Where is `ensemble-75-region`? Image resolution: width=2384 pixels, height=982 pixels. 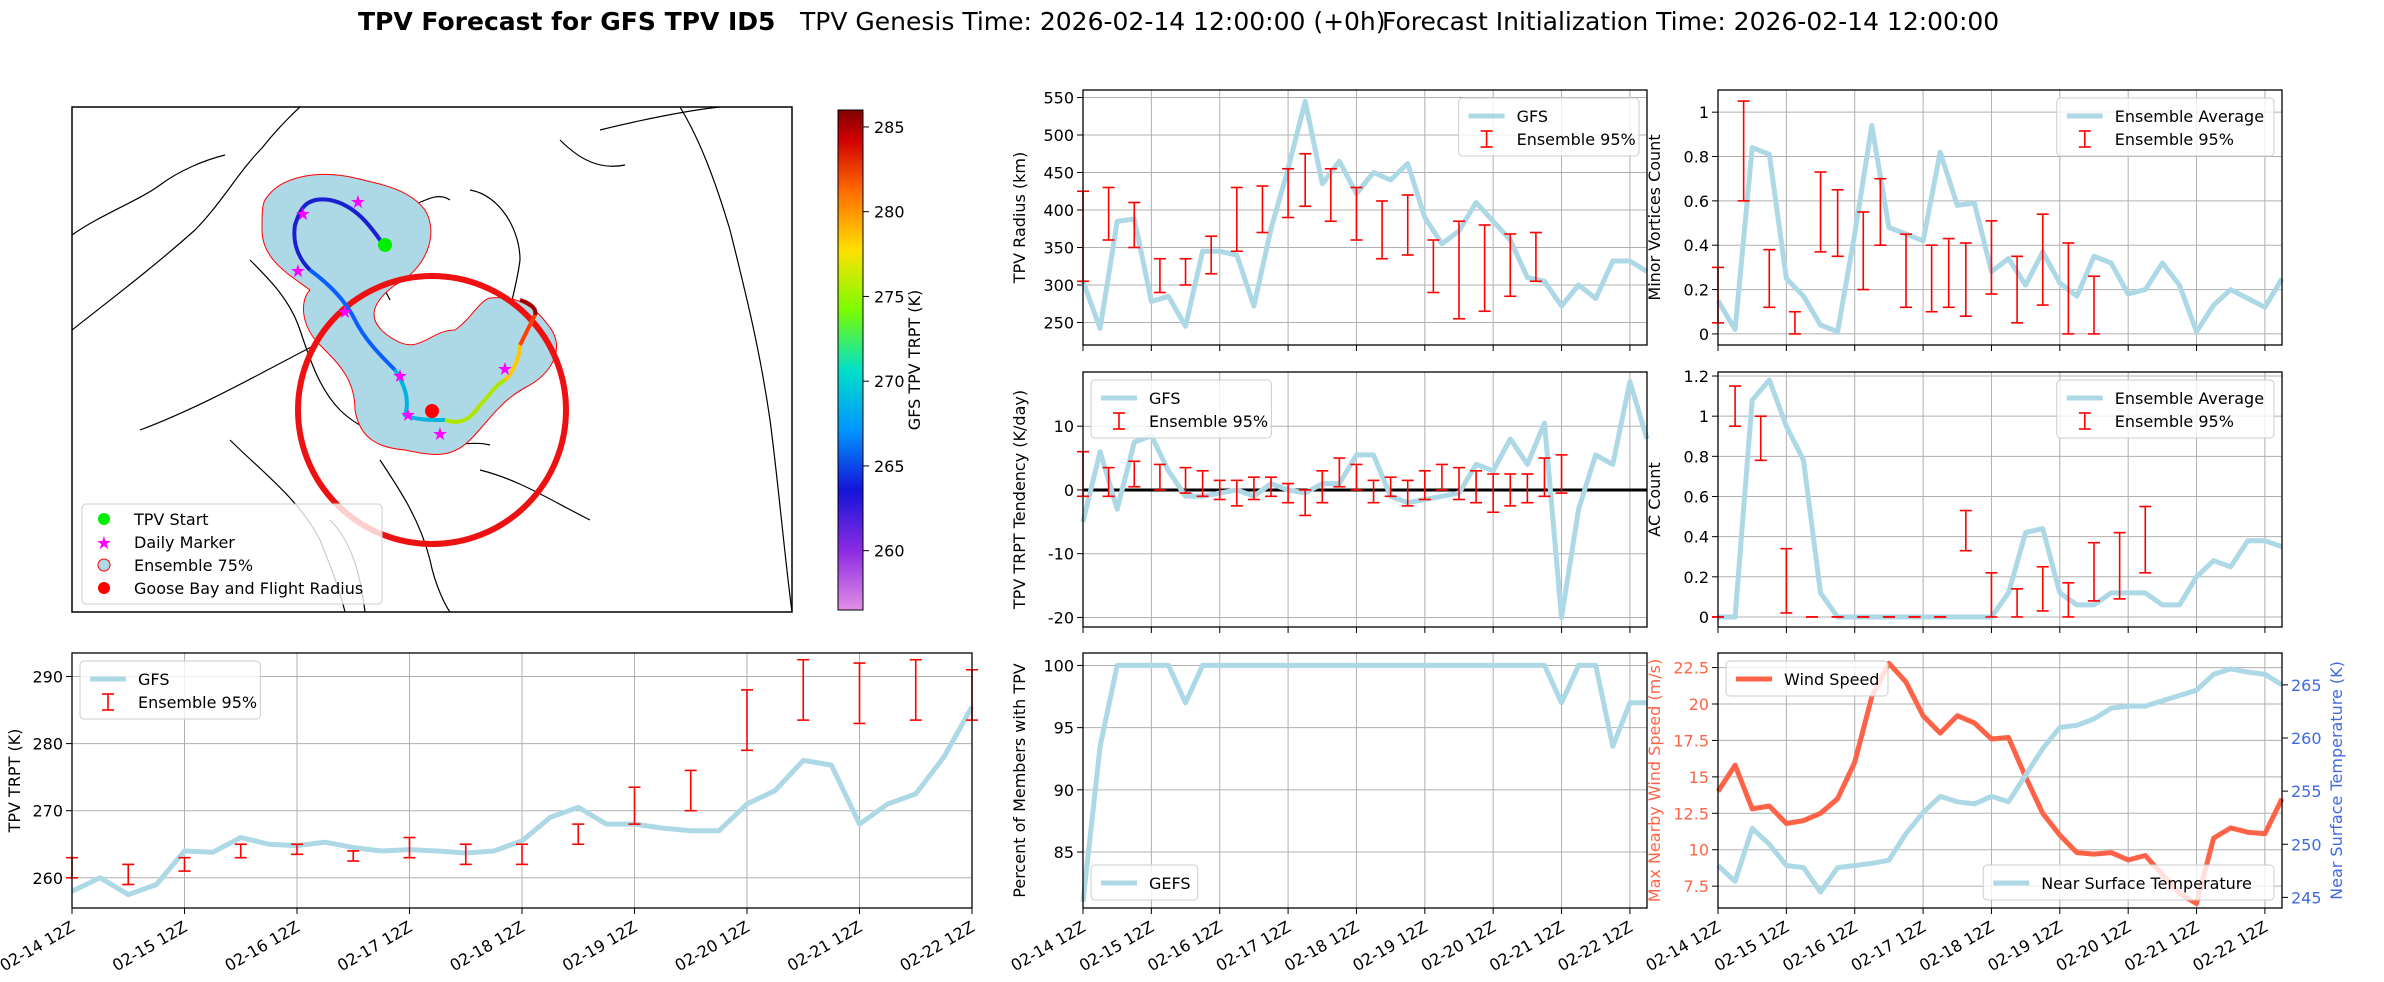
ensemble-75-region is located at coordinates (409, 314).